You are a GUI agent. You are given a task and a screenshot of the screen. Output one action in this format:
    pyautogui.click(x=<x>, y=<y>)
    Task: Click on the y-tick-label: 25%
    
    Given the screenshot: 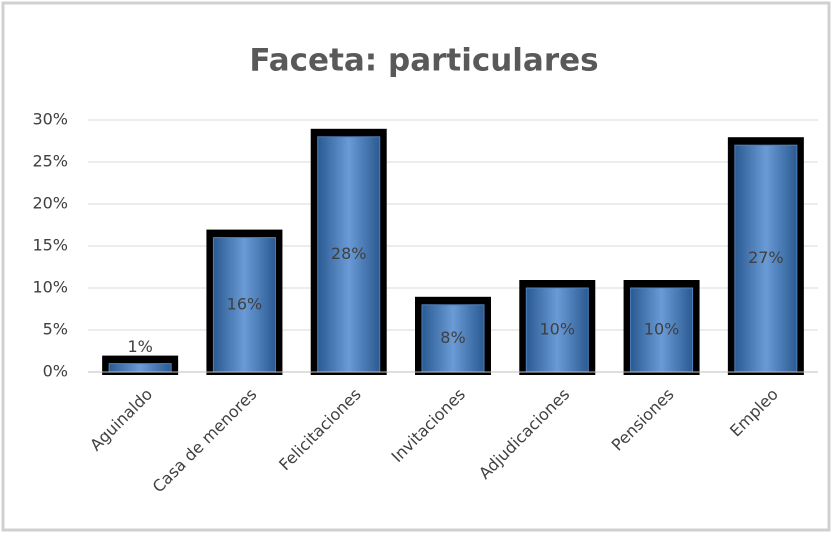 What is the action you would take?
    pyautogui.click(x=50, y=161)
    